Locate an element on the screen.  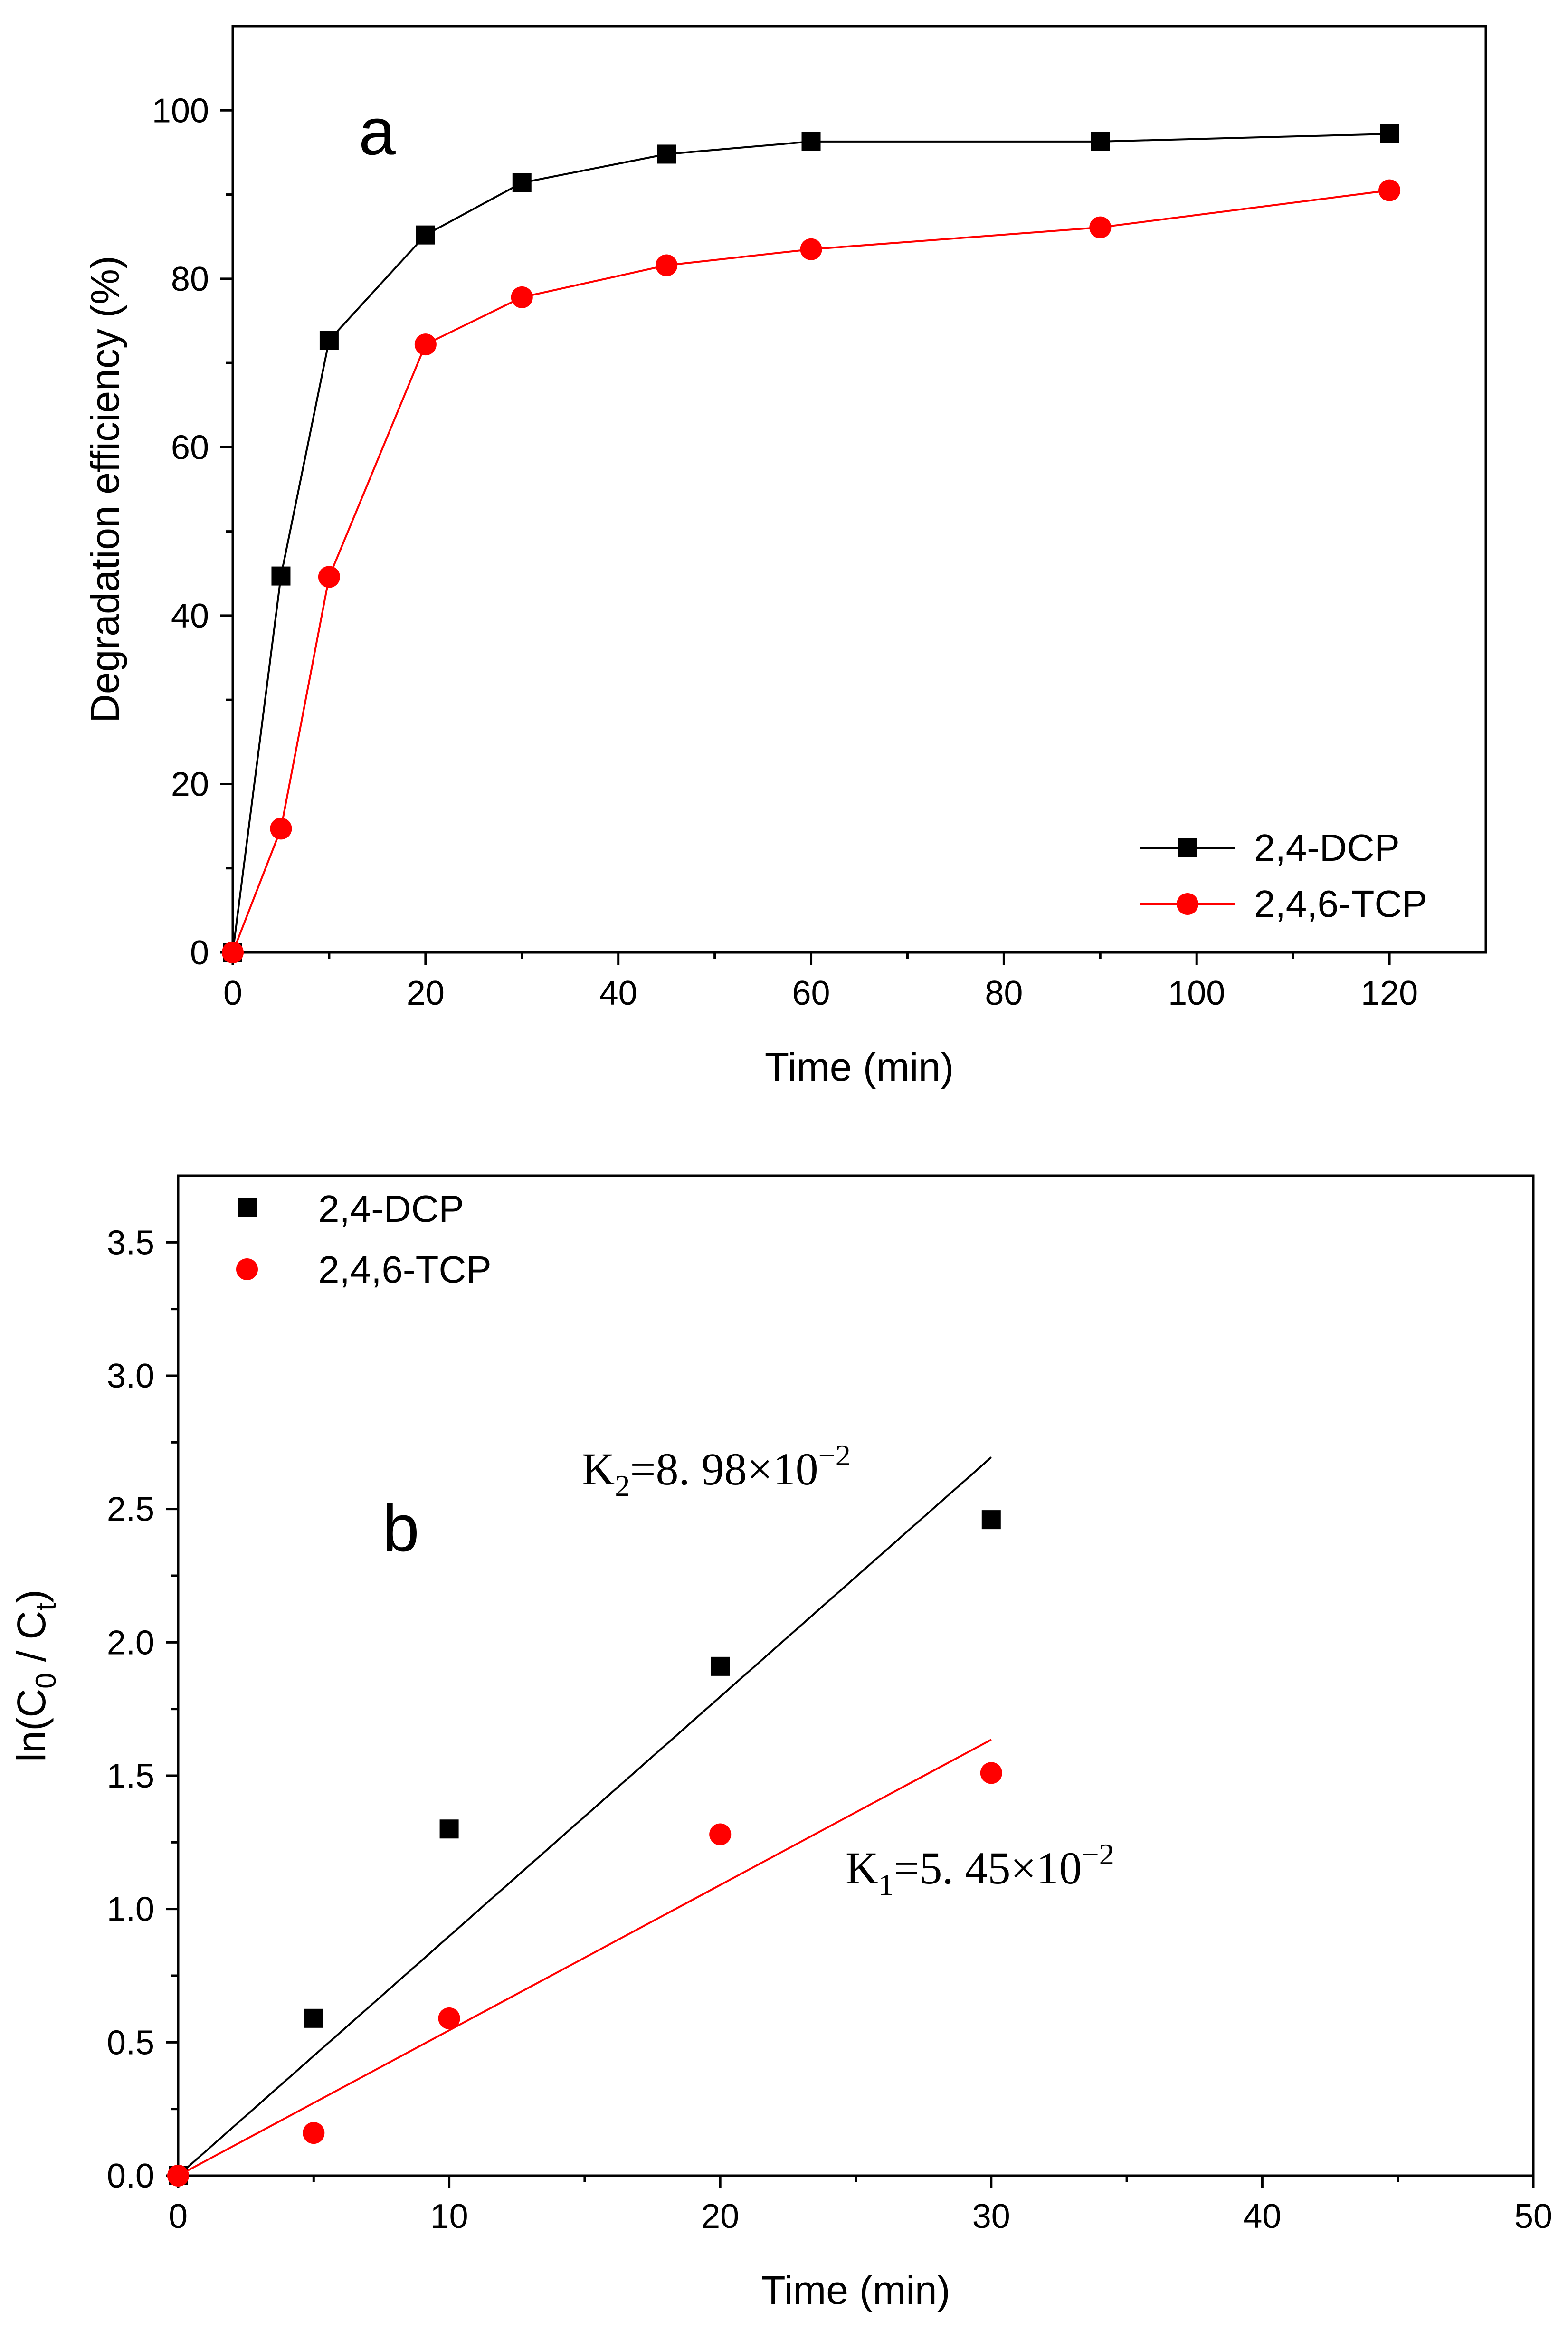
anno-k1-subscript: 1 is located at coordinates (885, 1885).